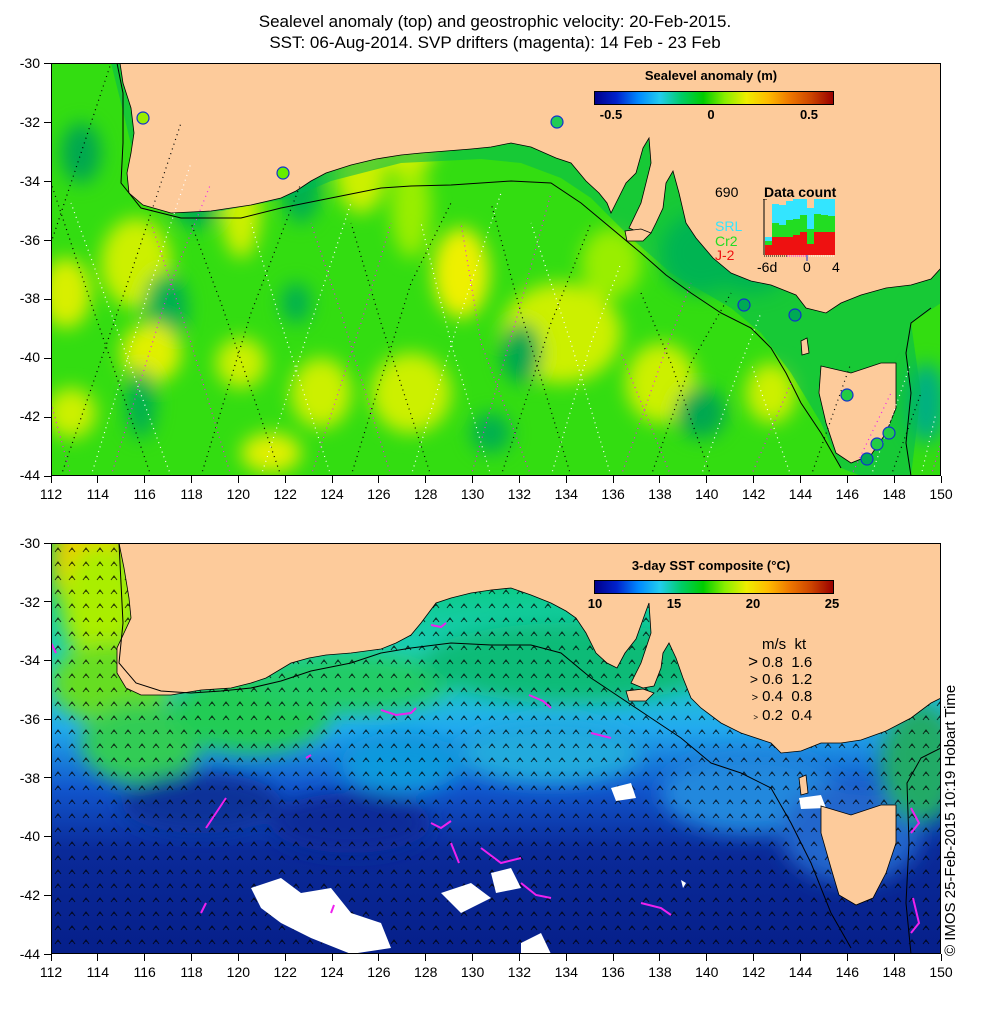  What do you see at coordinates (767, 267) in the screenshot?
I see `data-count-x-label-start: -6d` at bounding box center [767, 267].